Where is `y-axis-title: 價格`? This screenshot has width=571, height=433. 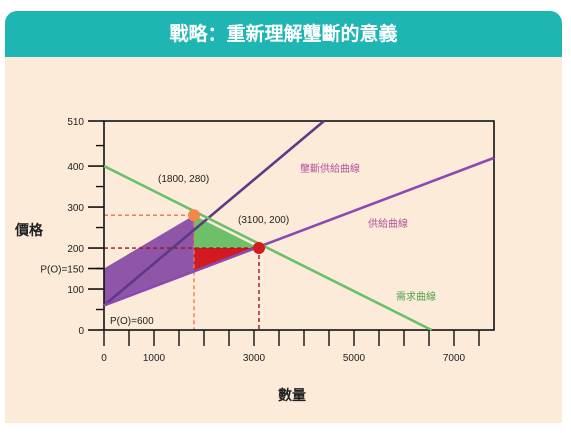
y-axis-title: 價格 is located at coordinates (29, 230).